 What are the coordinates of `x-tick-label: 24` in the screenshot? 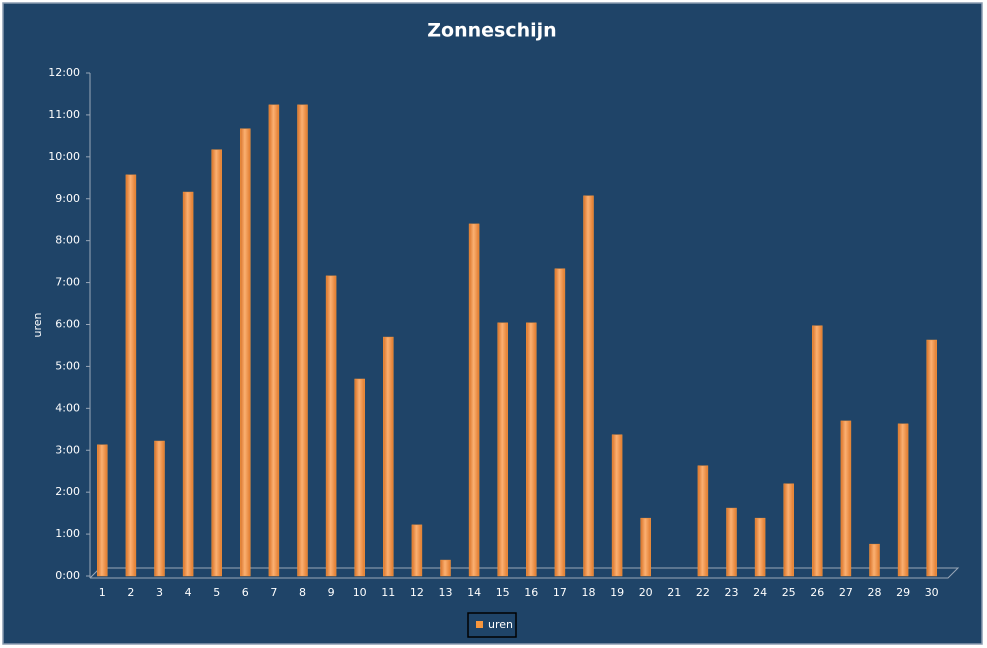 It's located at (760, 592).